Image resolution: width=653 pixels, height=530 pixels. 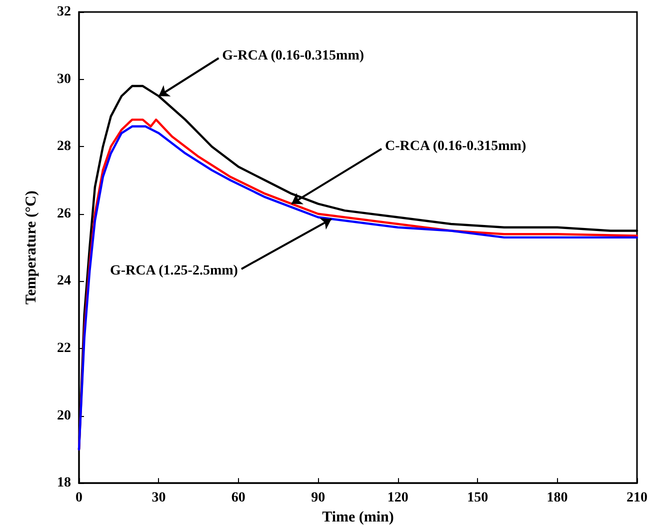 What do you see at coordinates (358, 518) in the screenshot?
I see `x-axis-title: Time (min)` at bounding box center [358, 518].